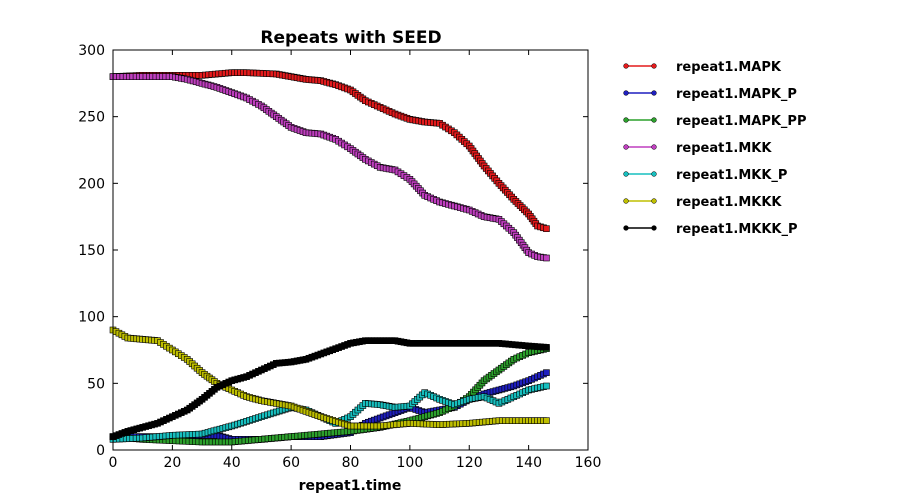 The width and height of the screenshot is (900, 500). Describe the element at coordinates (737, 229) in the screenshot. I see `legend-label: repeat1.MKKK_P` at that location.